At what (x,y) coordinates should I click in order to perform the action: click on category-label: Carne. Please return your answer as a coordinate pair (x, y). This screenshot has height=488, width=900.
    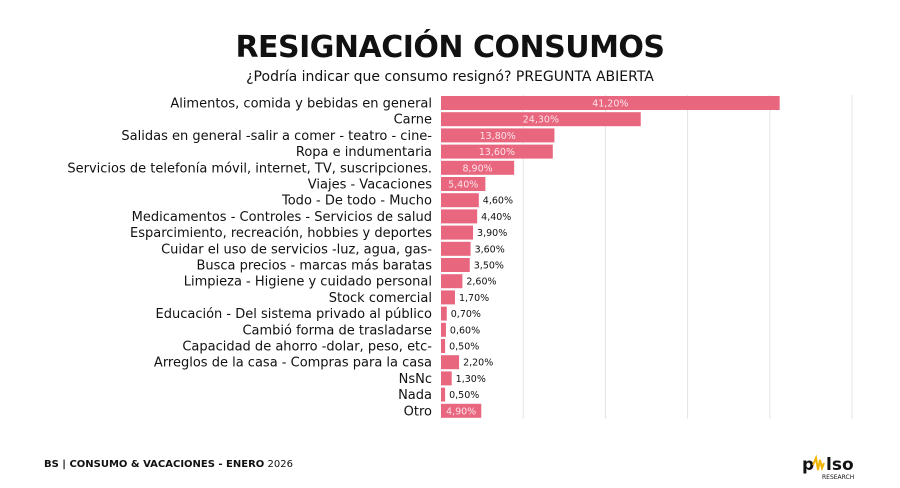
    Looking at the image, I should click on (413, 120).